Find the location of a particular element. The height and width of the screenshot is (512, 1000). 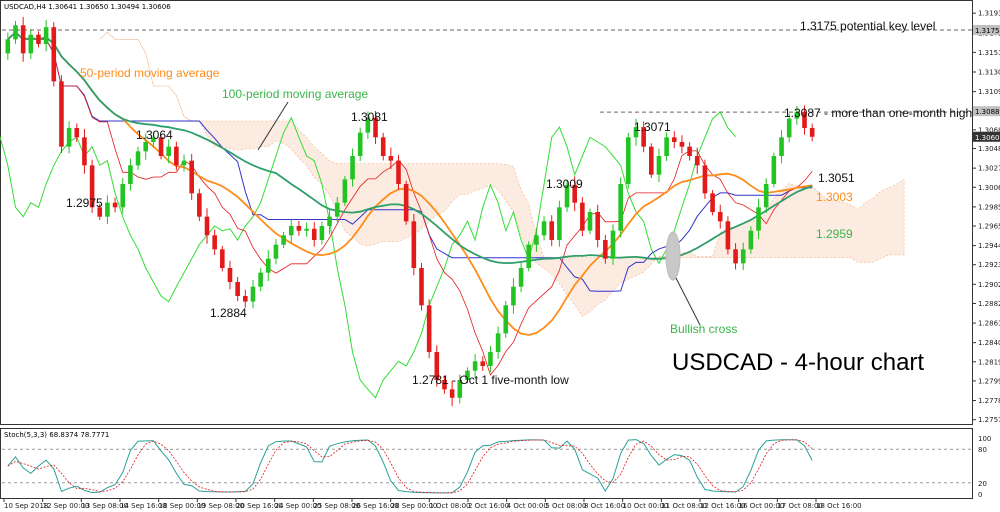

x-tick-label: 28 Sep 00:00 is located at coordinates (414, 506).